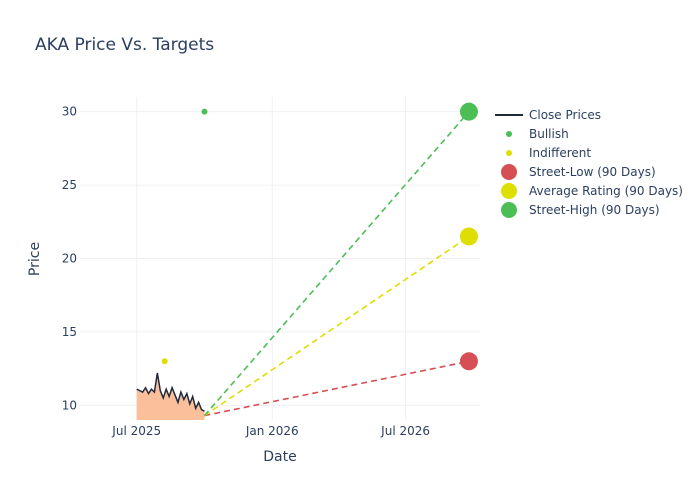 This screenshot has width=700, height=500. I want to click on y-tick-label: 10, so click(69, 405).